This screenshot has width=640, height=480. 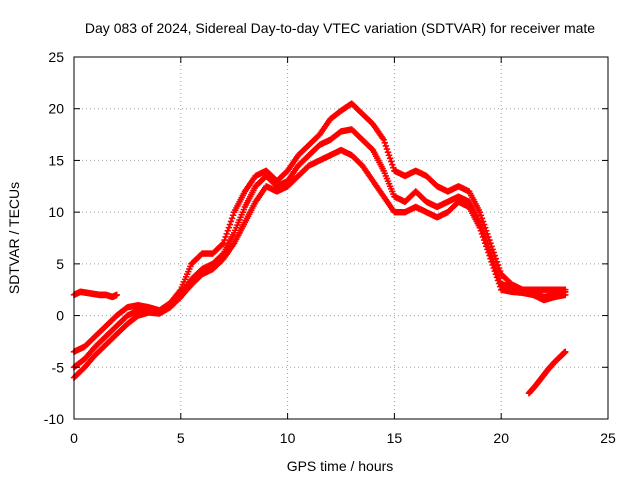 What do you see at coordinates (60, 316) in the screenshot?
I see `y-tick-label: 0` at bounding box center [60, 316].